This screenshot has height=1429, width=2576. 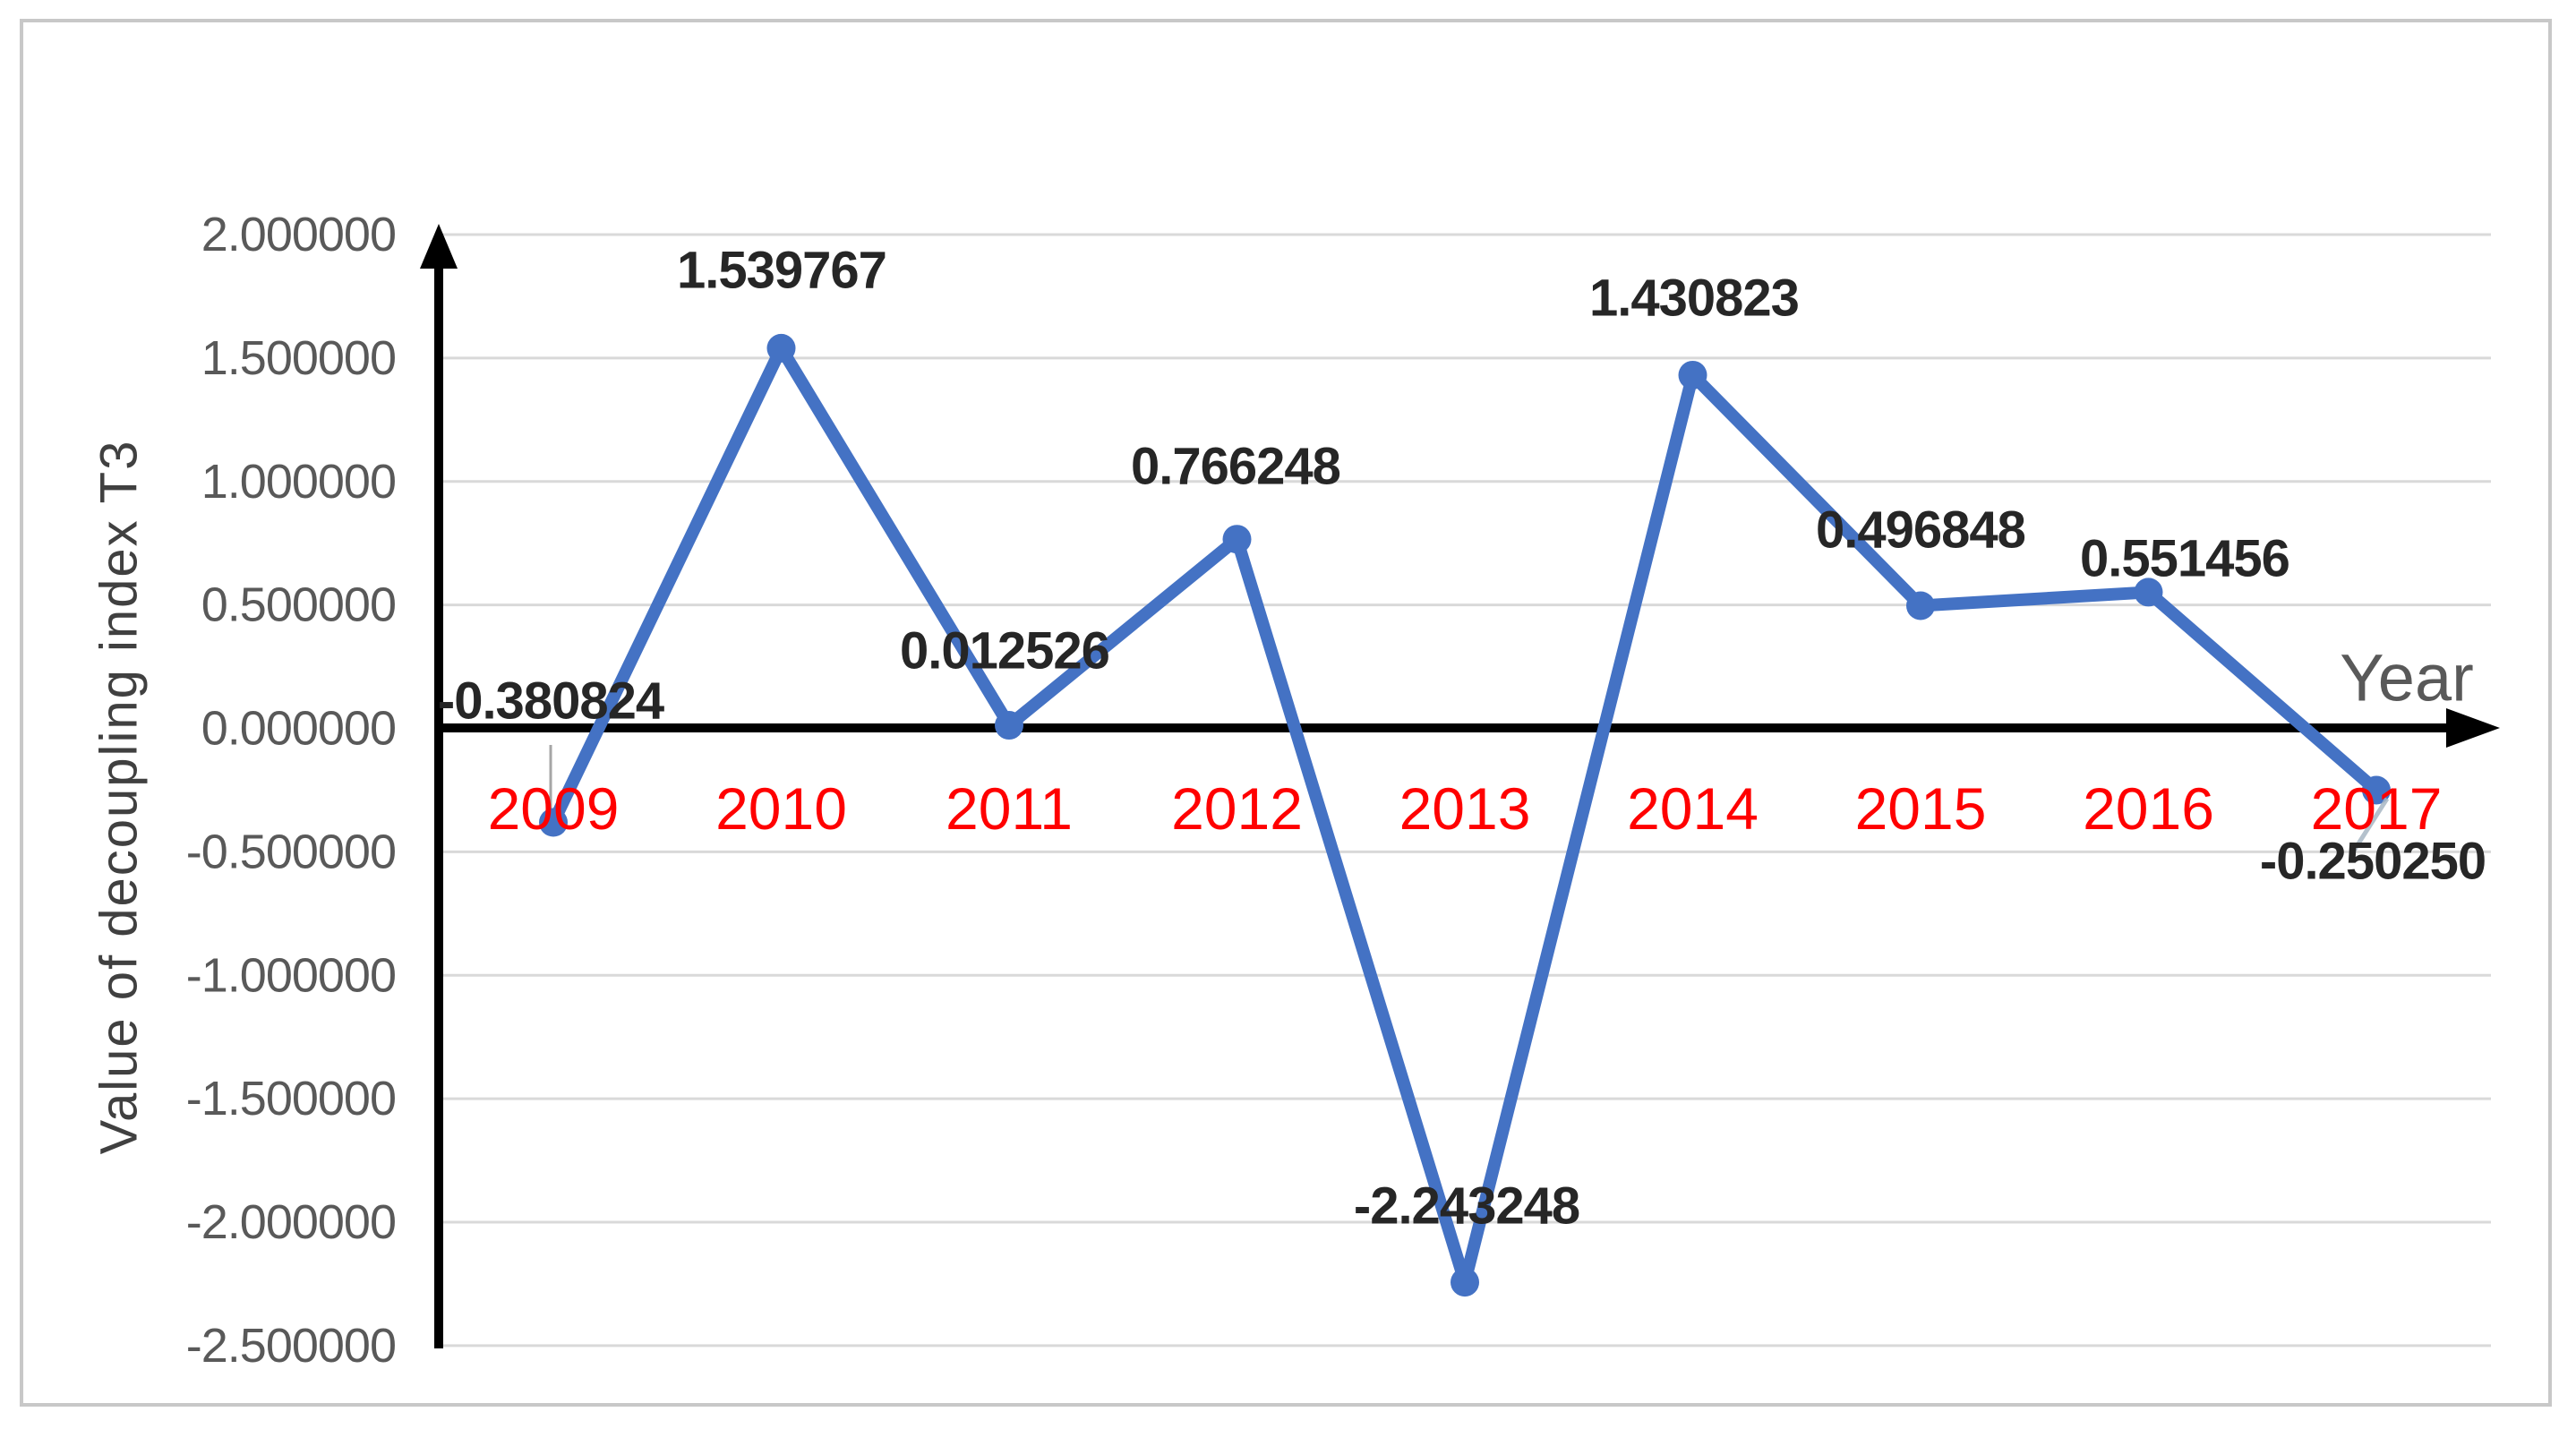 What do you see at coordinates (1692, 374) in the screenshot?
I see `data-point-2014` at bounding box center [1692, 374].